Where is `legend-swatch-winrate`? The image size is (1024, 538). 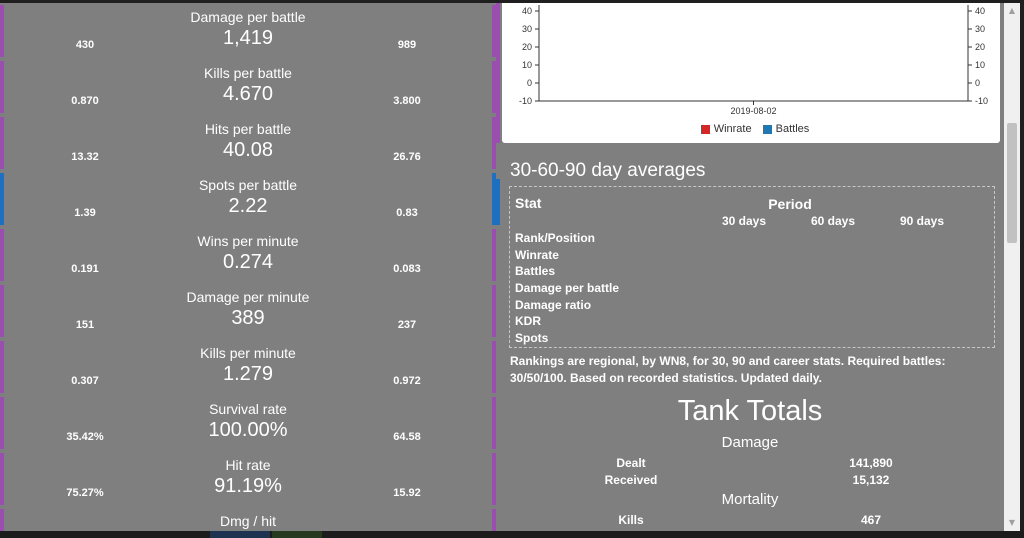 legend-swatch-winrate is located at coordinates (705, 129).